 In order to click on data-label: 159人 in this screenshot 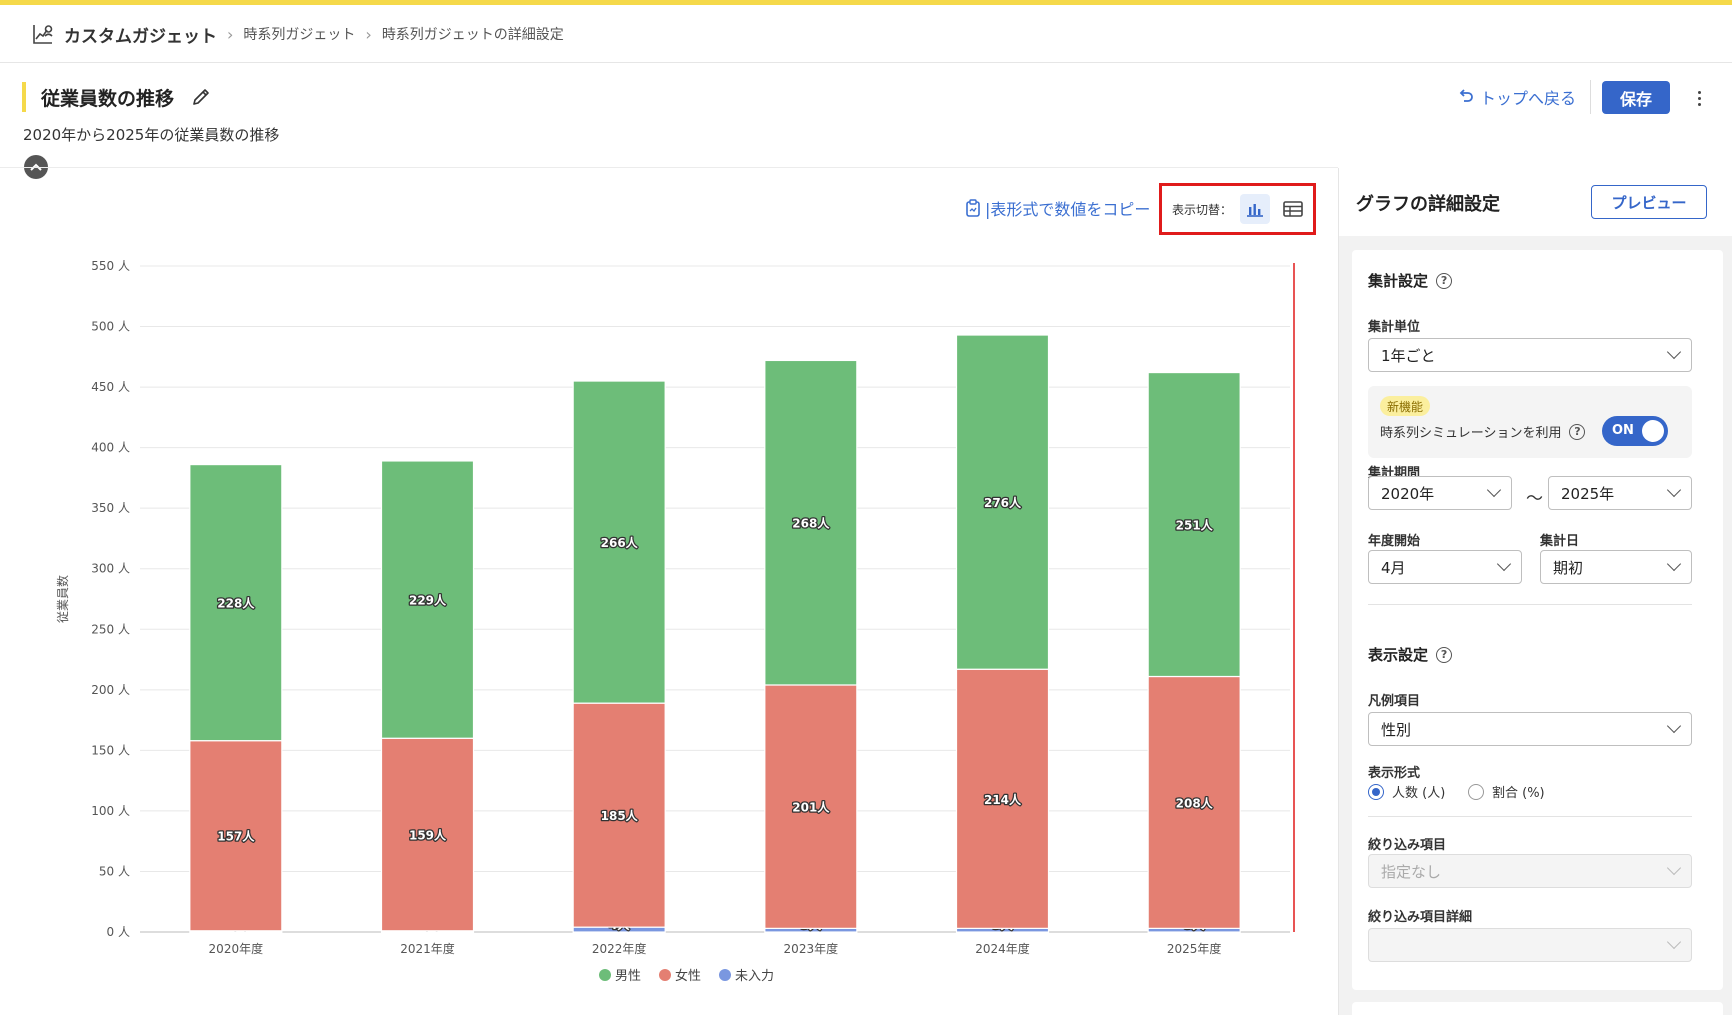, I will do `click(428, 835)`.